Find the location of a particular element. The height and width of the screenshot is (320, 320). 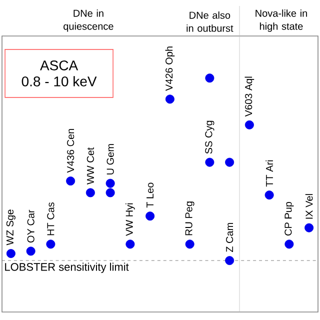

text: DNe in quiescence is located at coordinates (89, 20).